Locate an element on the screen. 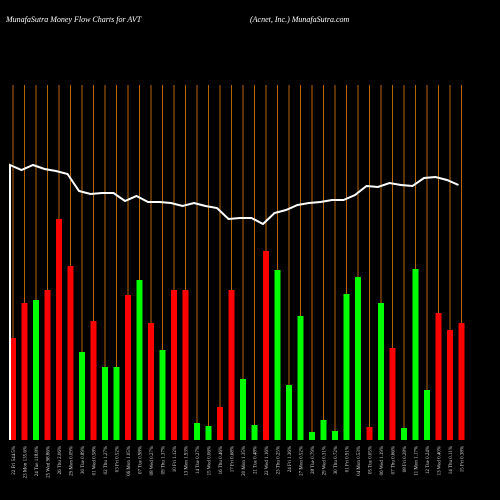 The width and height of the screenshot is (500, 500). x-tick-label: 27 Mon 0.52% is located at coordinates (302, 461).